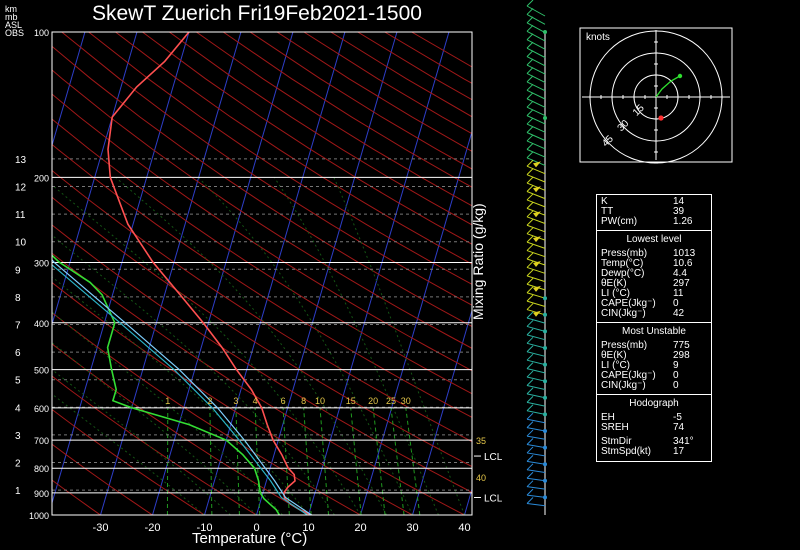 The width and height of the screenshot is (800, 550). What do you see at coordinates (153, 528) in the screenshot?
I see `temp-tick-label: -20` at bounding box center [153, 528].